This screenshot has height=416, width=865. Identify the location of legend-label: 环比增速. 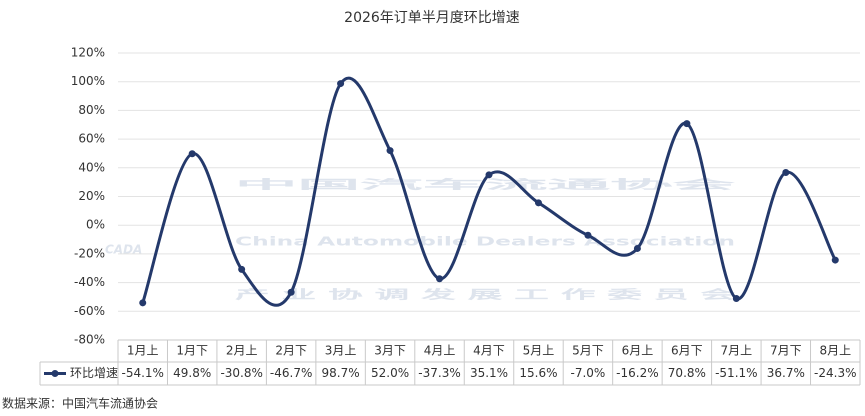
(94, 373).